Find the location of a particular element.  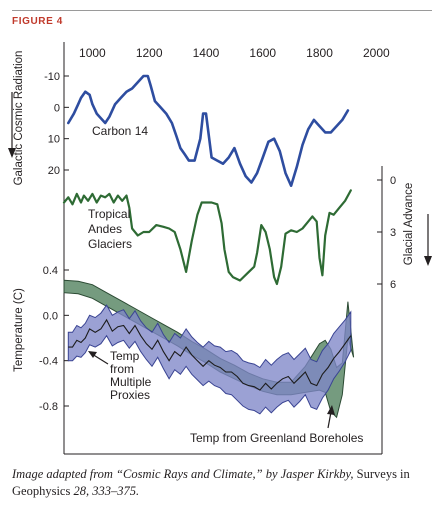

x-tick-label-1600: 1600 is located at coordinates (262, 53).